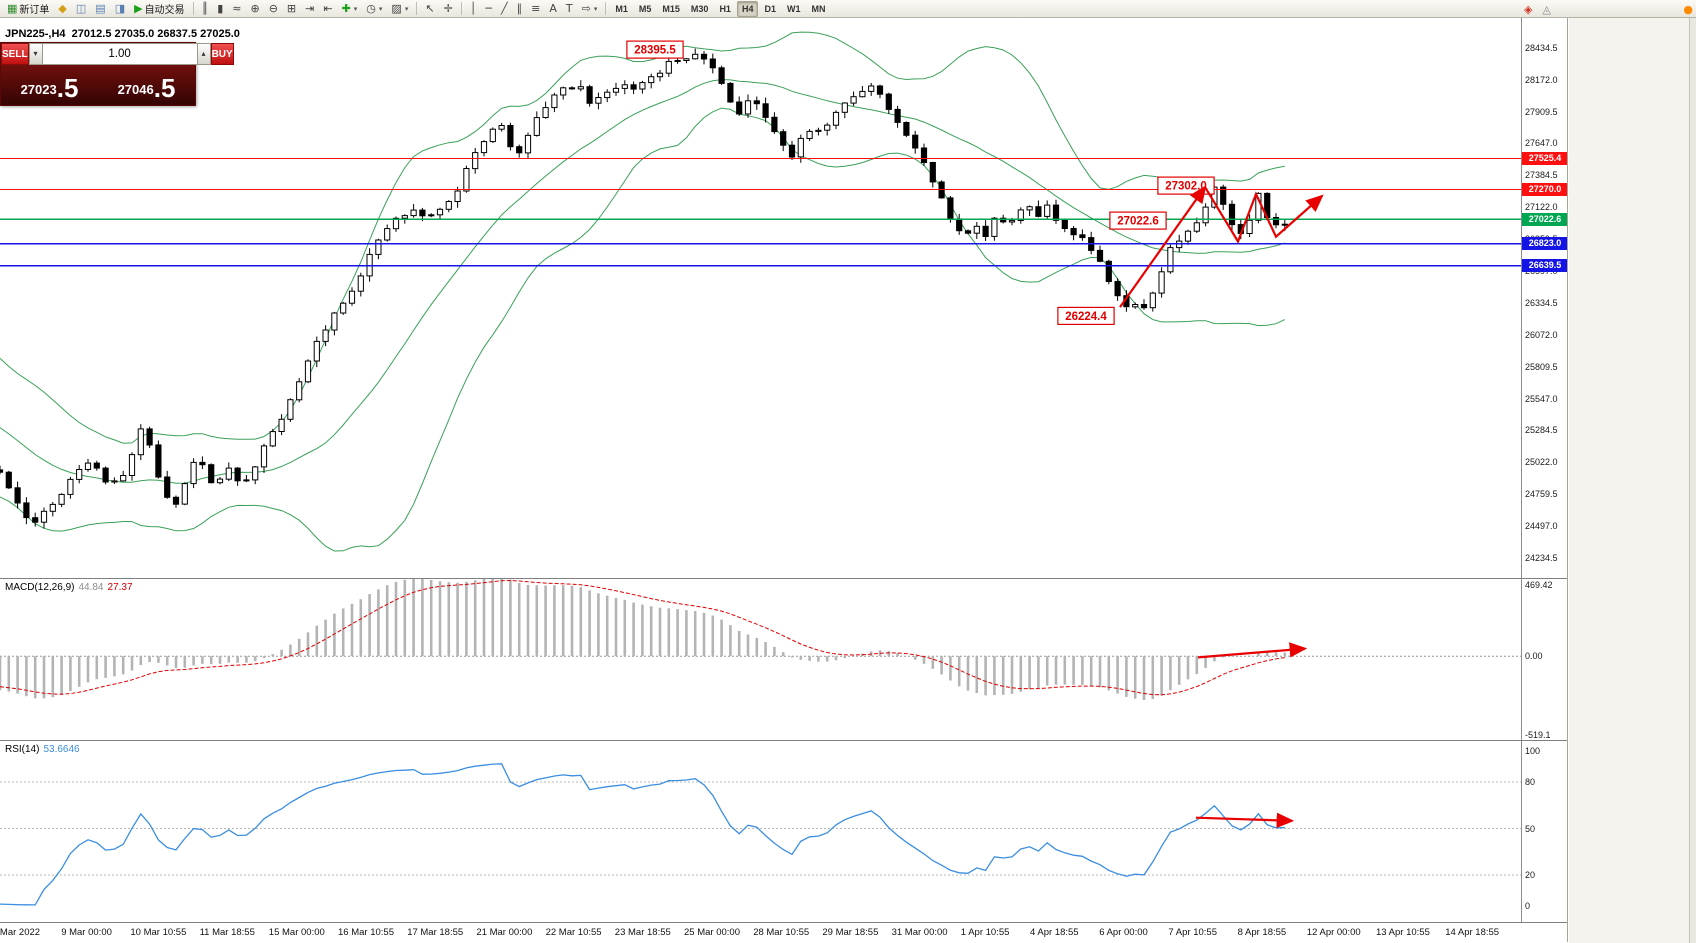  Describe the element at coordinates (1632, 480) in the screenshot. I see `workspace-background` at that location.